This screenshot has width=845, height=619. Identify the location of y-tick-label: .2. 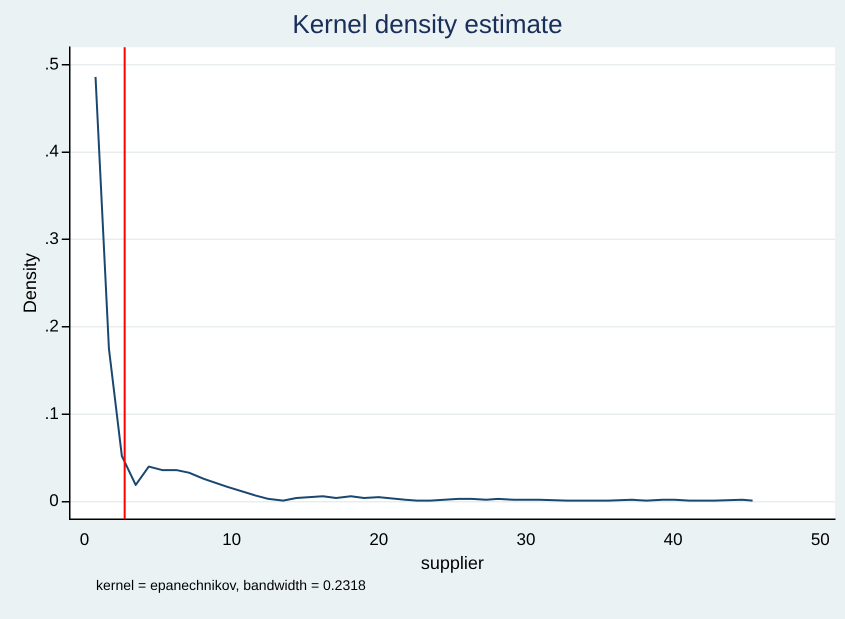
(51, 326).